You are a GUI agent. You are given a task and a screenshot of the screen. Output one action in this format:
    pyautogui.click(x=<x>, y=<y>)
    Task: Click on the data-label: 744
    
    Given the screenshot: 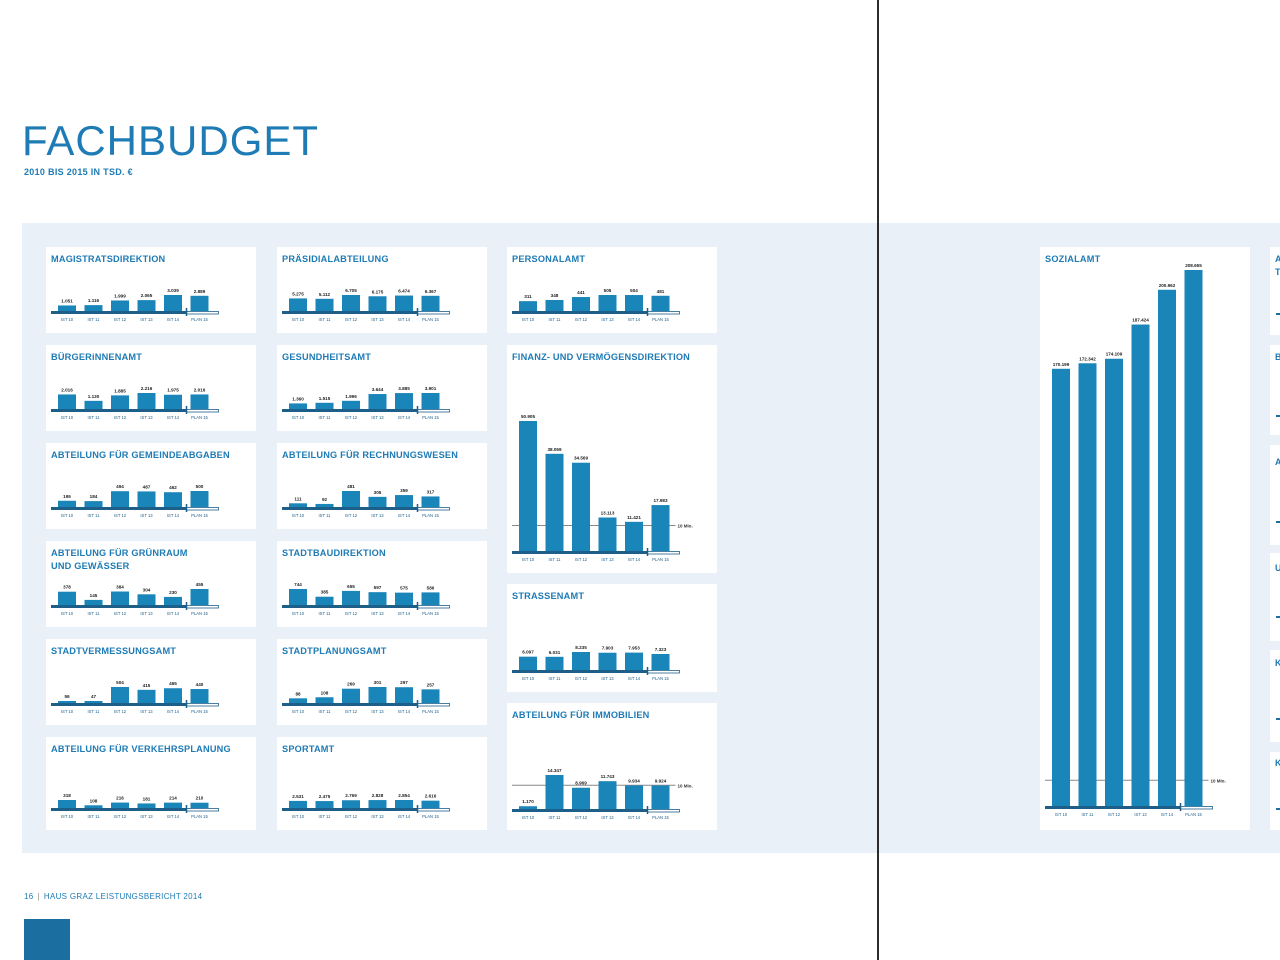 What is the action you would take?
    pyautogui.click(x=298, y=584)
    